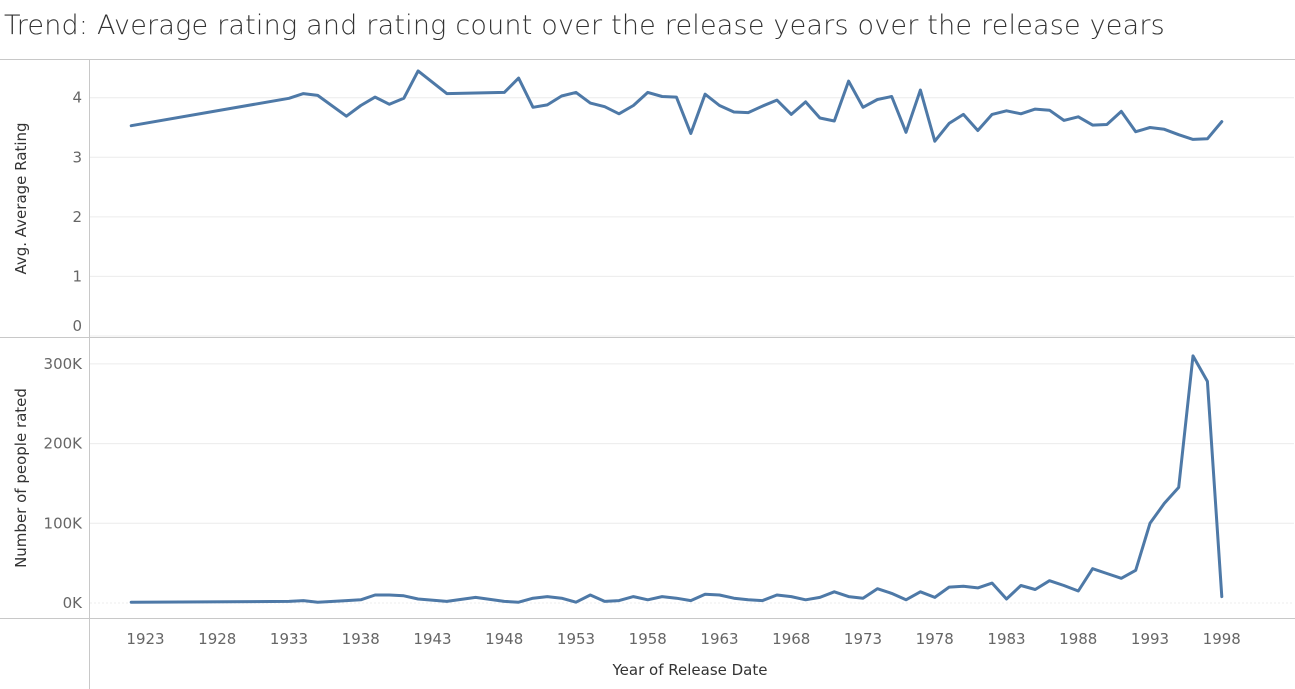 Image resolution: width=1295 pixels, height=689 pixels. What do you see at coordinates (77, 276) in the screenshot?
I see `y-tick-label: 1` at bounding box center [77, 276].